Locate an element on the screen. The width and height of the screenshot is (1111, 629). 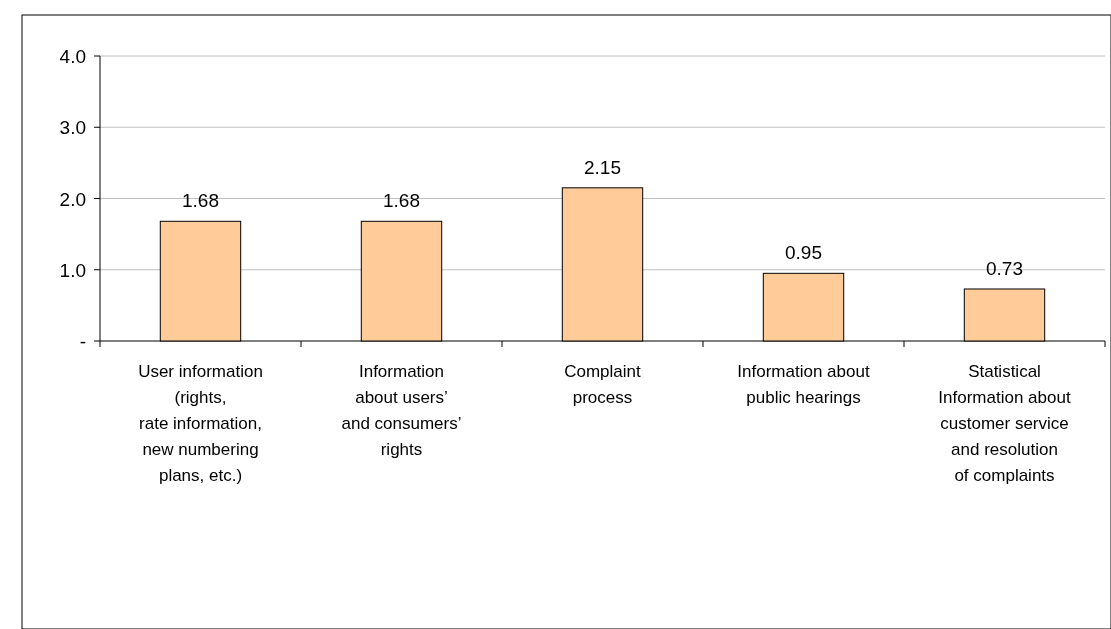
y-tick-label: 2.0 is located at coordinates (72, 199).